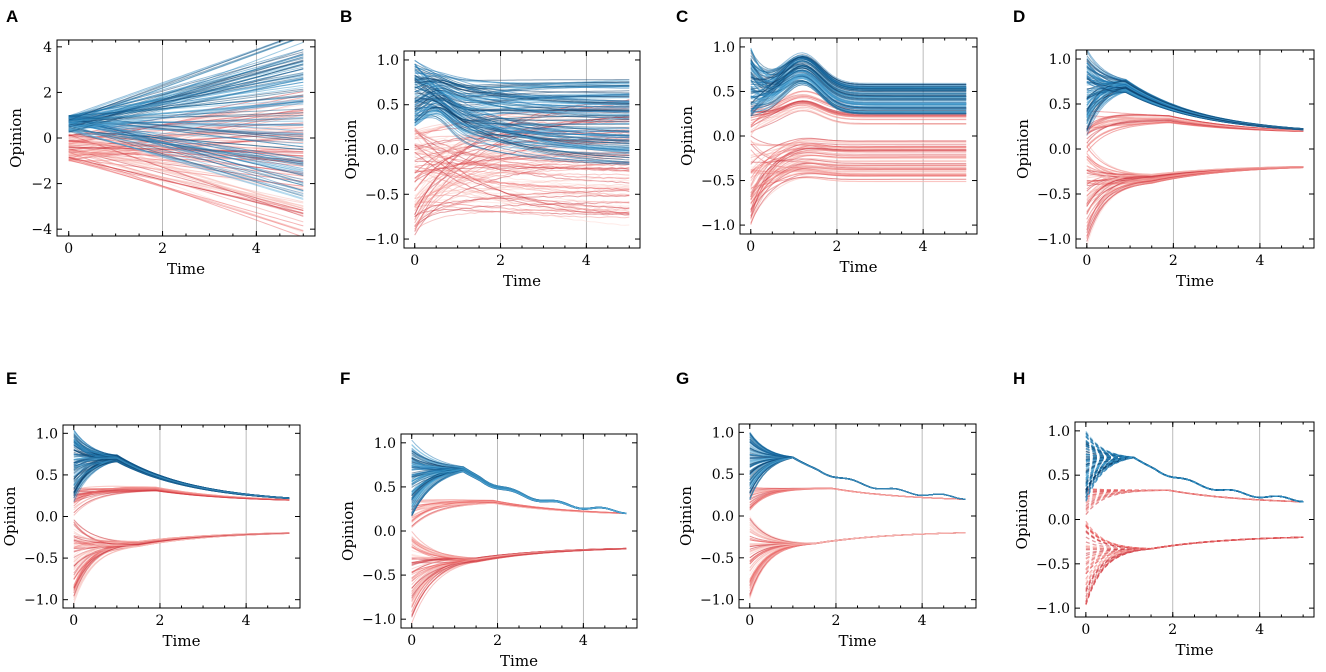  What do you see at coordinates (246, 621) in the screenshot?
I see `x-tick-label: 4` at bounding box center [246, 621].